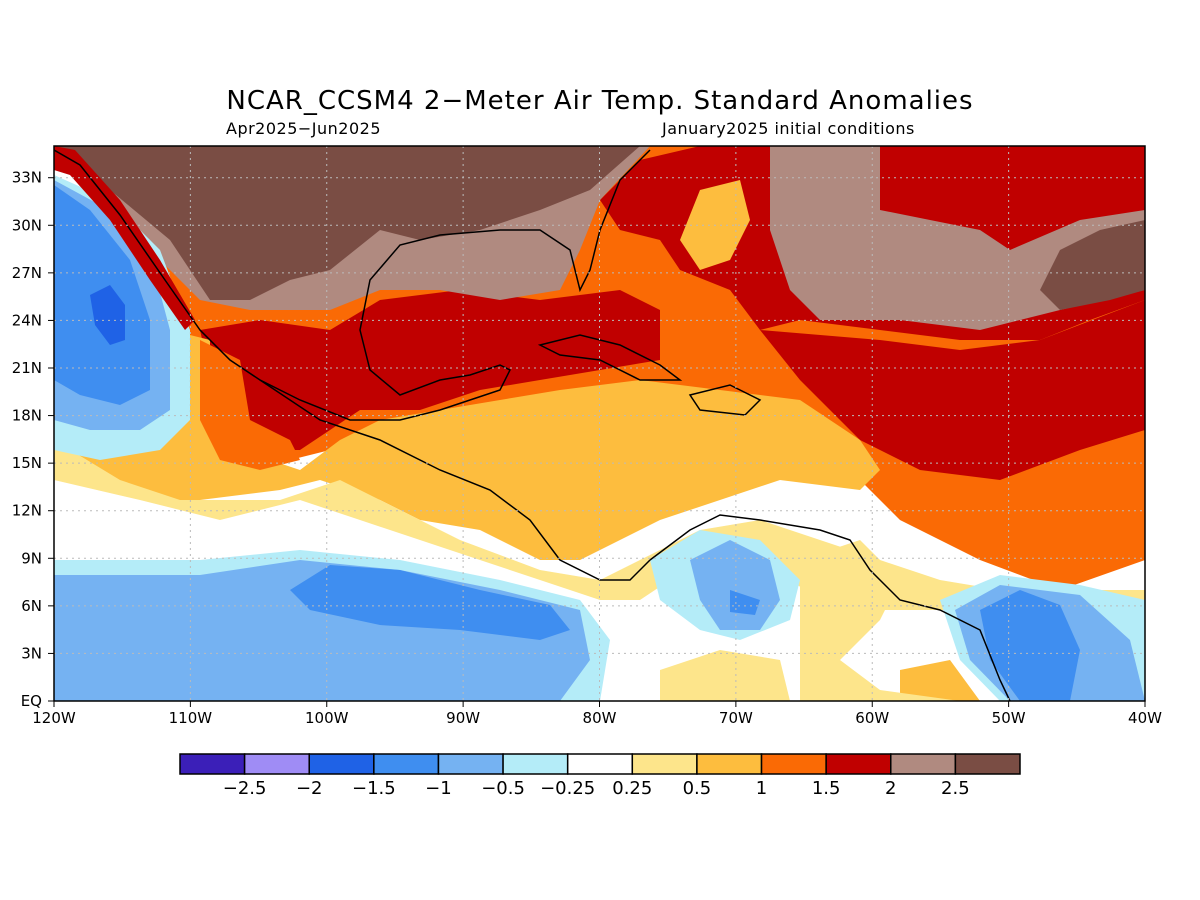 Image resolution: width=1200 pixels, height=900 pixels. What do you see at coordinates (568, 788) in the screenshot?
I see `colorbar-label: −0.25` at bounding box center [568, 788].